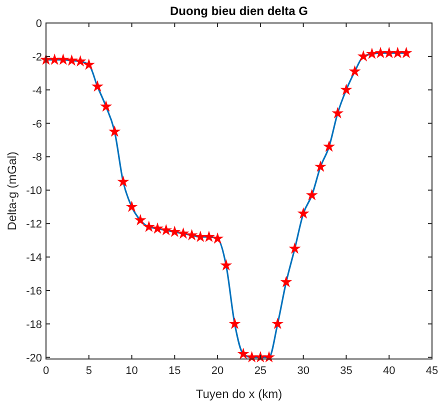  Describe the element at coordinates (239, 11) in the screenshot. I see `chart-title: Duong bieu dien delta G` at that location.